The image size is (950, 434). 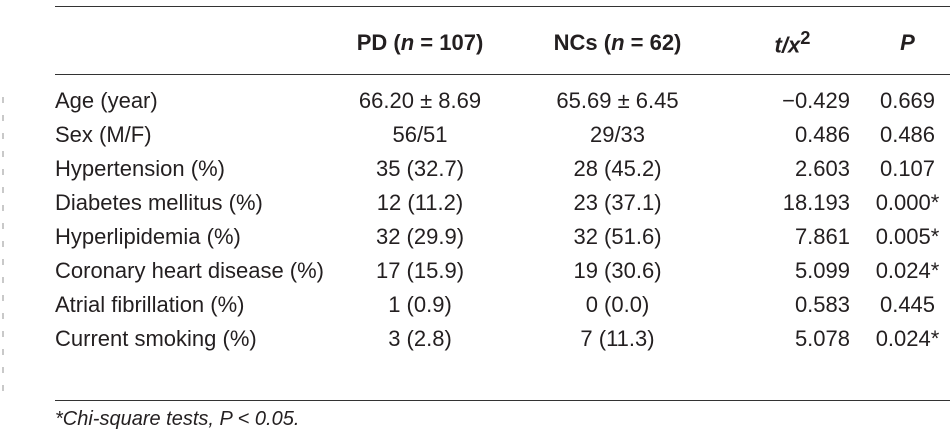 I want to click on cell-p: 0.445, so click(x=907, y=304).